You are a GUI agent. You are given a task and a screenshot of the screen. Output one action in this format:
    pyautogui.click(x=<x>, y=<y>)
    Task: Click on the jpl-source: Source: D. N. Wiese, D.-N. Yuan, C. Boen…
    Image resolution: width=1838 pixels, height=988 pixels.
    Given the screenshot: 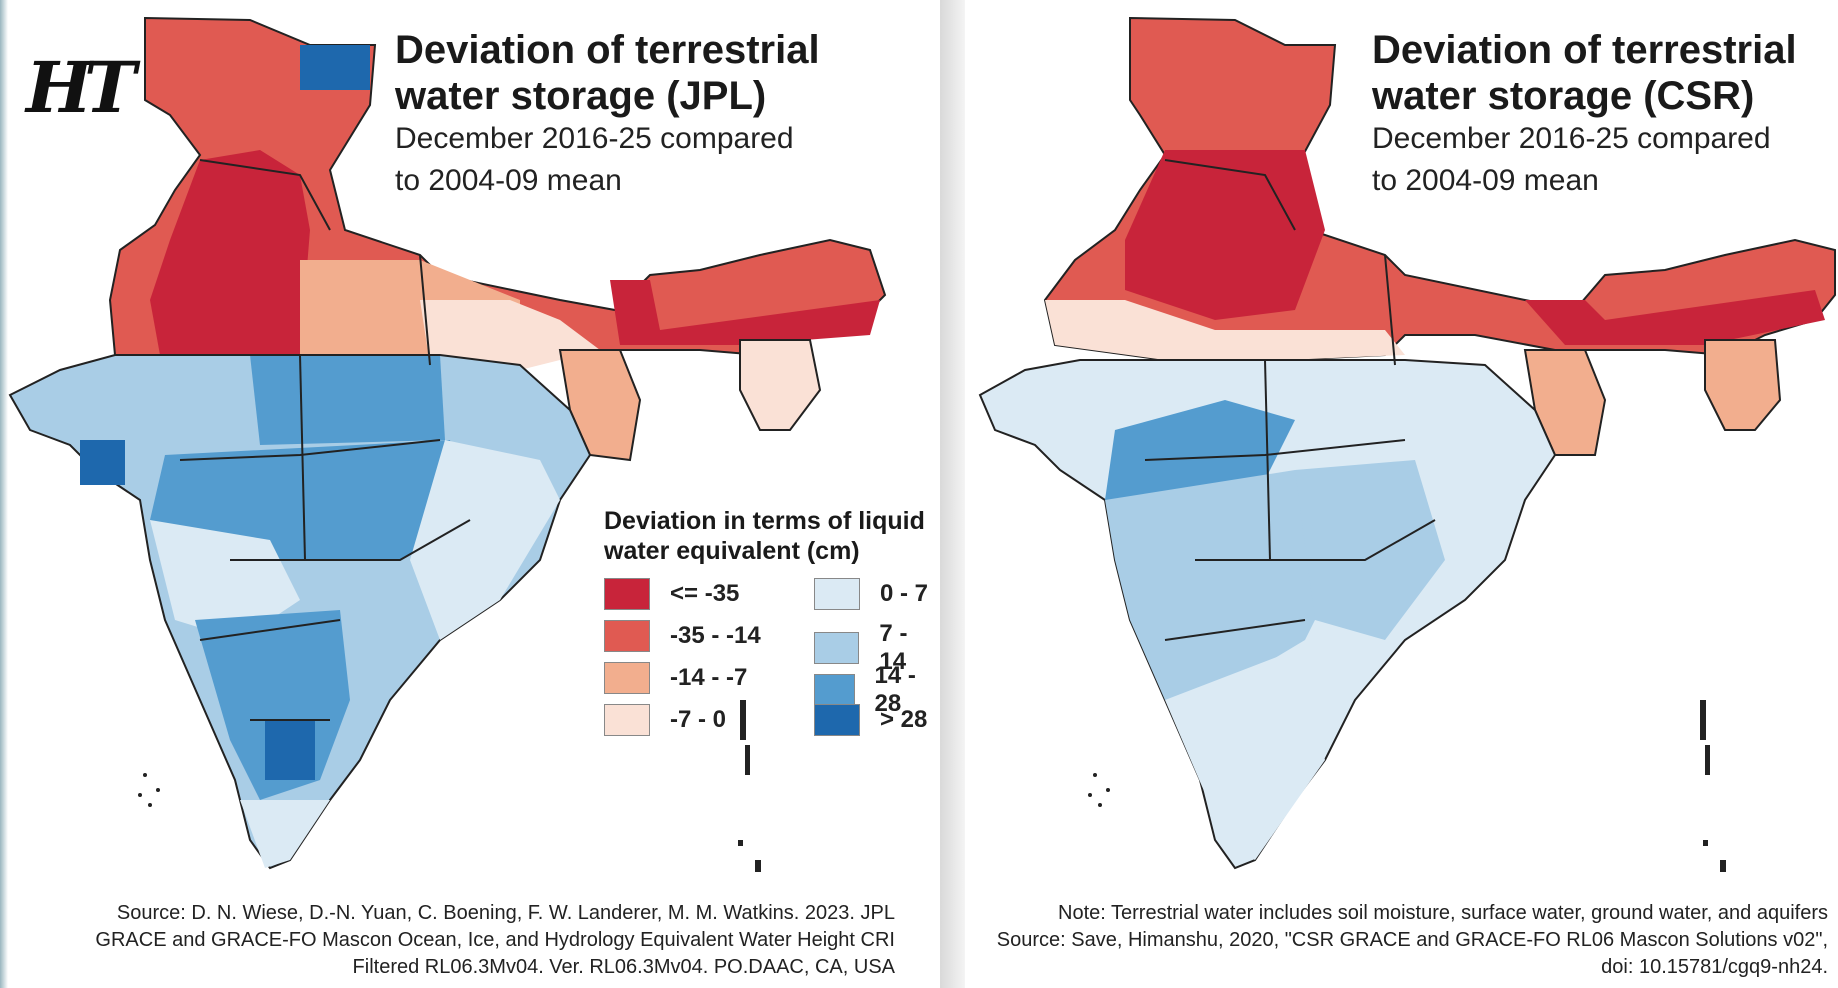 What is the action you would take?
    pyautogui.click(x=495, y=940)
    